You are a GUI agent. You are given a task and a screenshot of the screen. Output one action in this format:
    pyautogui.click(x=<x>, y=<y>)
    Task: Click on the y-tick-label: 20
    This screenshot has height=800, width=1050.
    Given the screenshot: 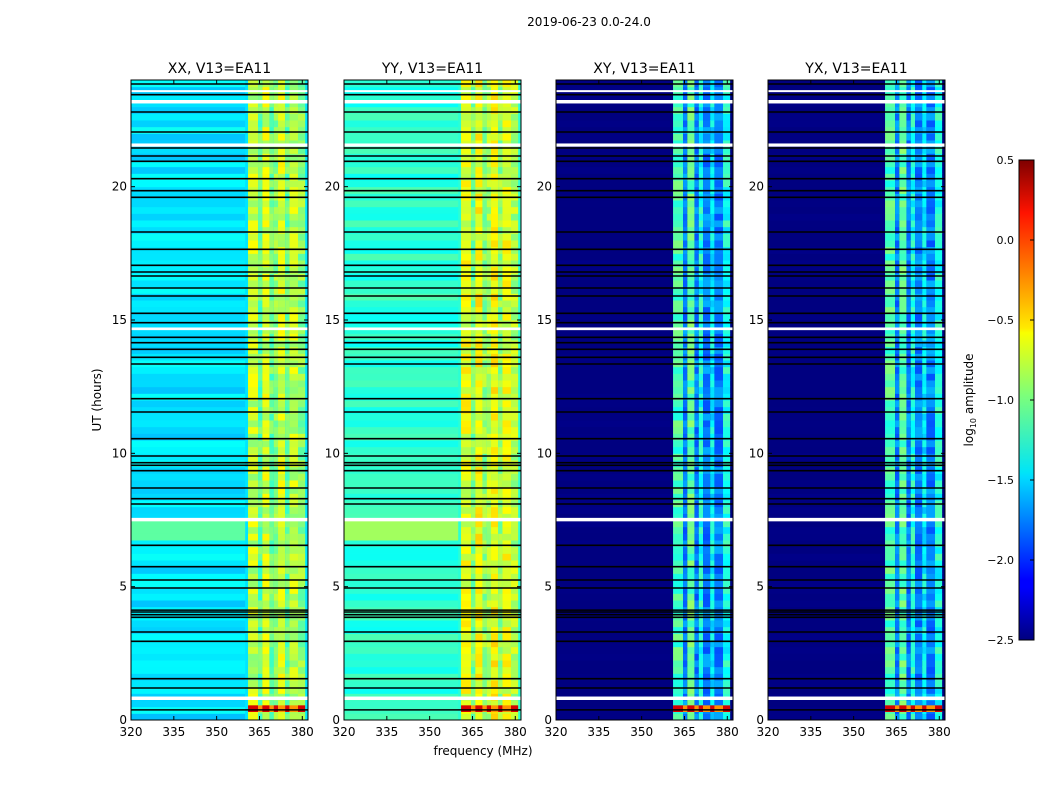 What is the action you would take?
    pyautogui.click(x=756, y=187)
    